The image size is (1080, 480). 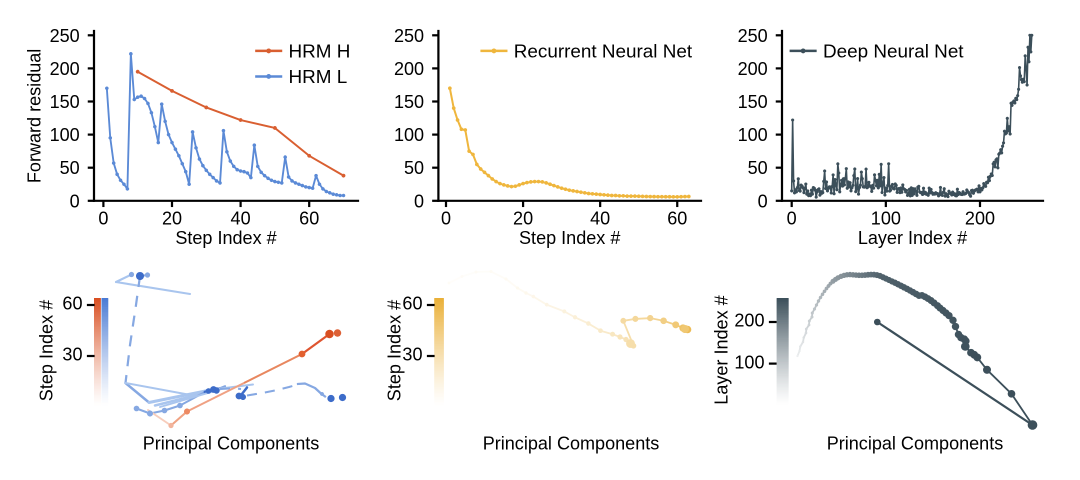 What do you see at coordinates (603, 52) in the screenshot?
I see `svg-text: Recurrent Neural Net` at bounding box center [603, 52].